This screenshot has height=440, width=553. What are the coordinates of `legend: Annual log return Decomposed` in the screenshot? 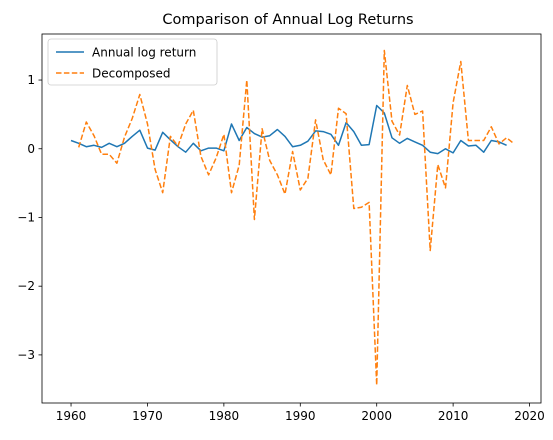 It's located at (132, 62).